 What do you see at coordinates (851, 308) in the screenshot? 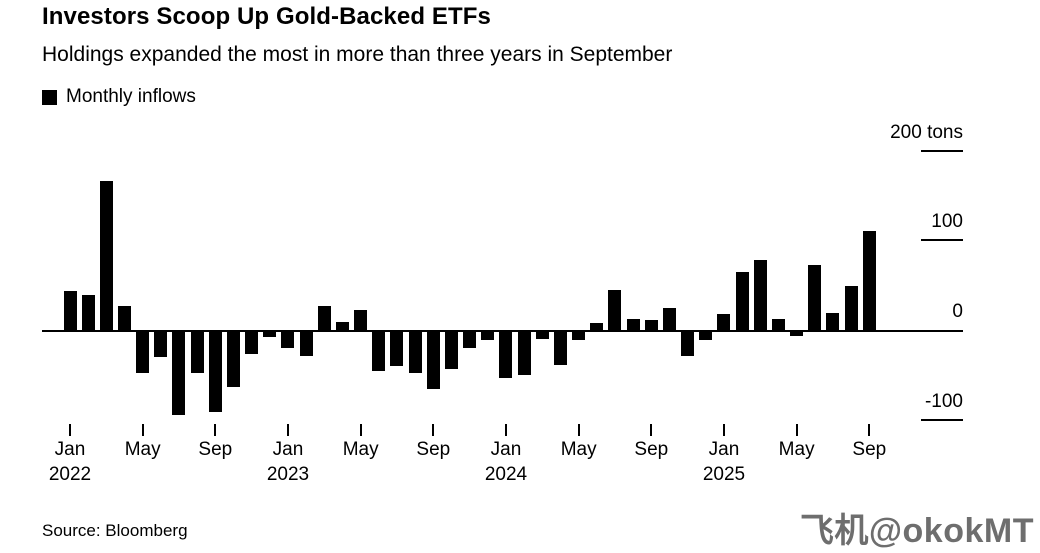
I see `bar-aug-2025` at bounding box center [851, 308].